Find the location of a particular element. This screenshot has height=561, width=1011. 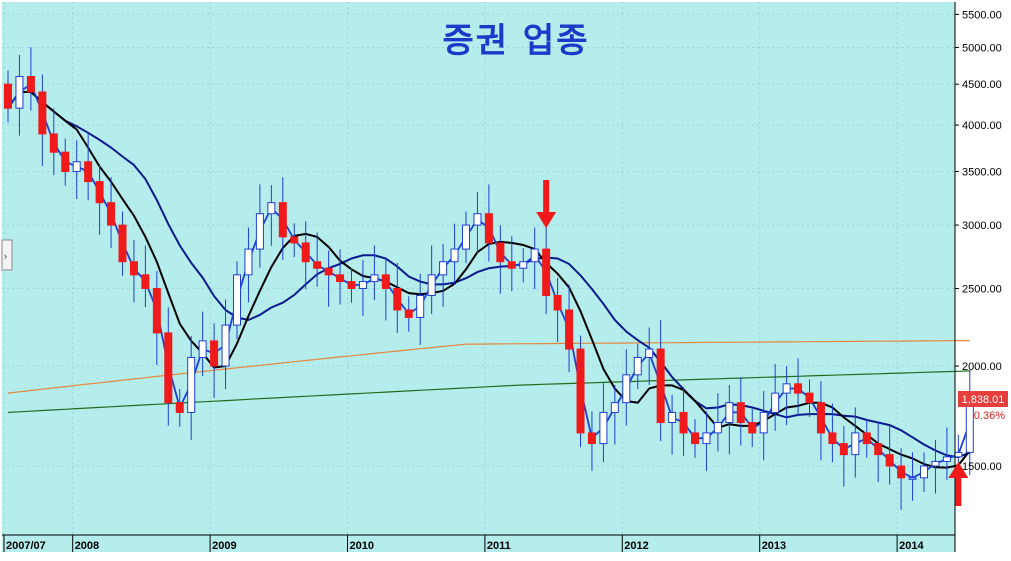

y-tick-label: 4500.00 is located at coordinates (982, 85).